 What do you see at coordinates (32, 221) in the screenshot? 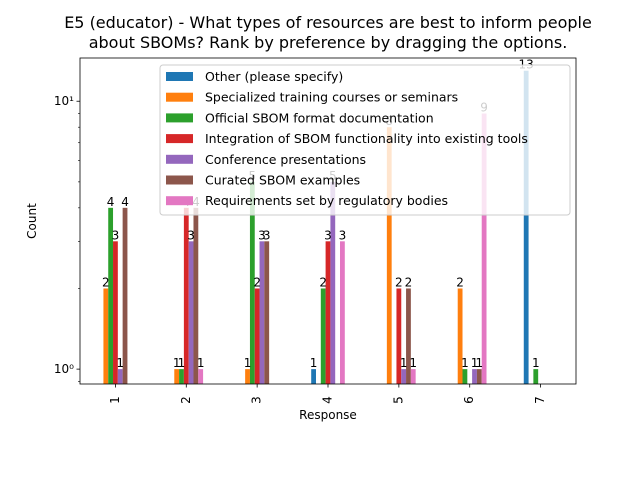
I see `y-axis-label: Count` at bounding box center [32, 221].